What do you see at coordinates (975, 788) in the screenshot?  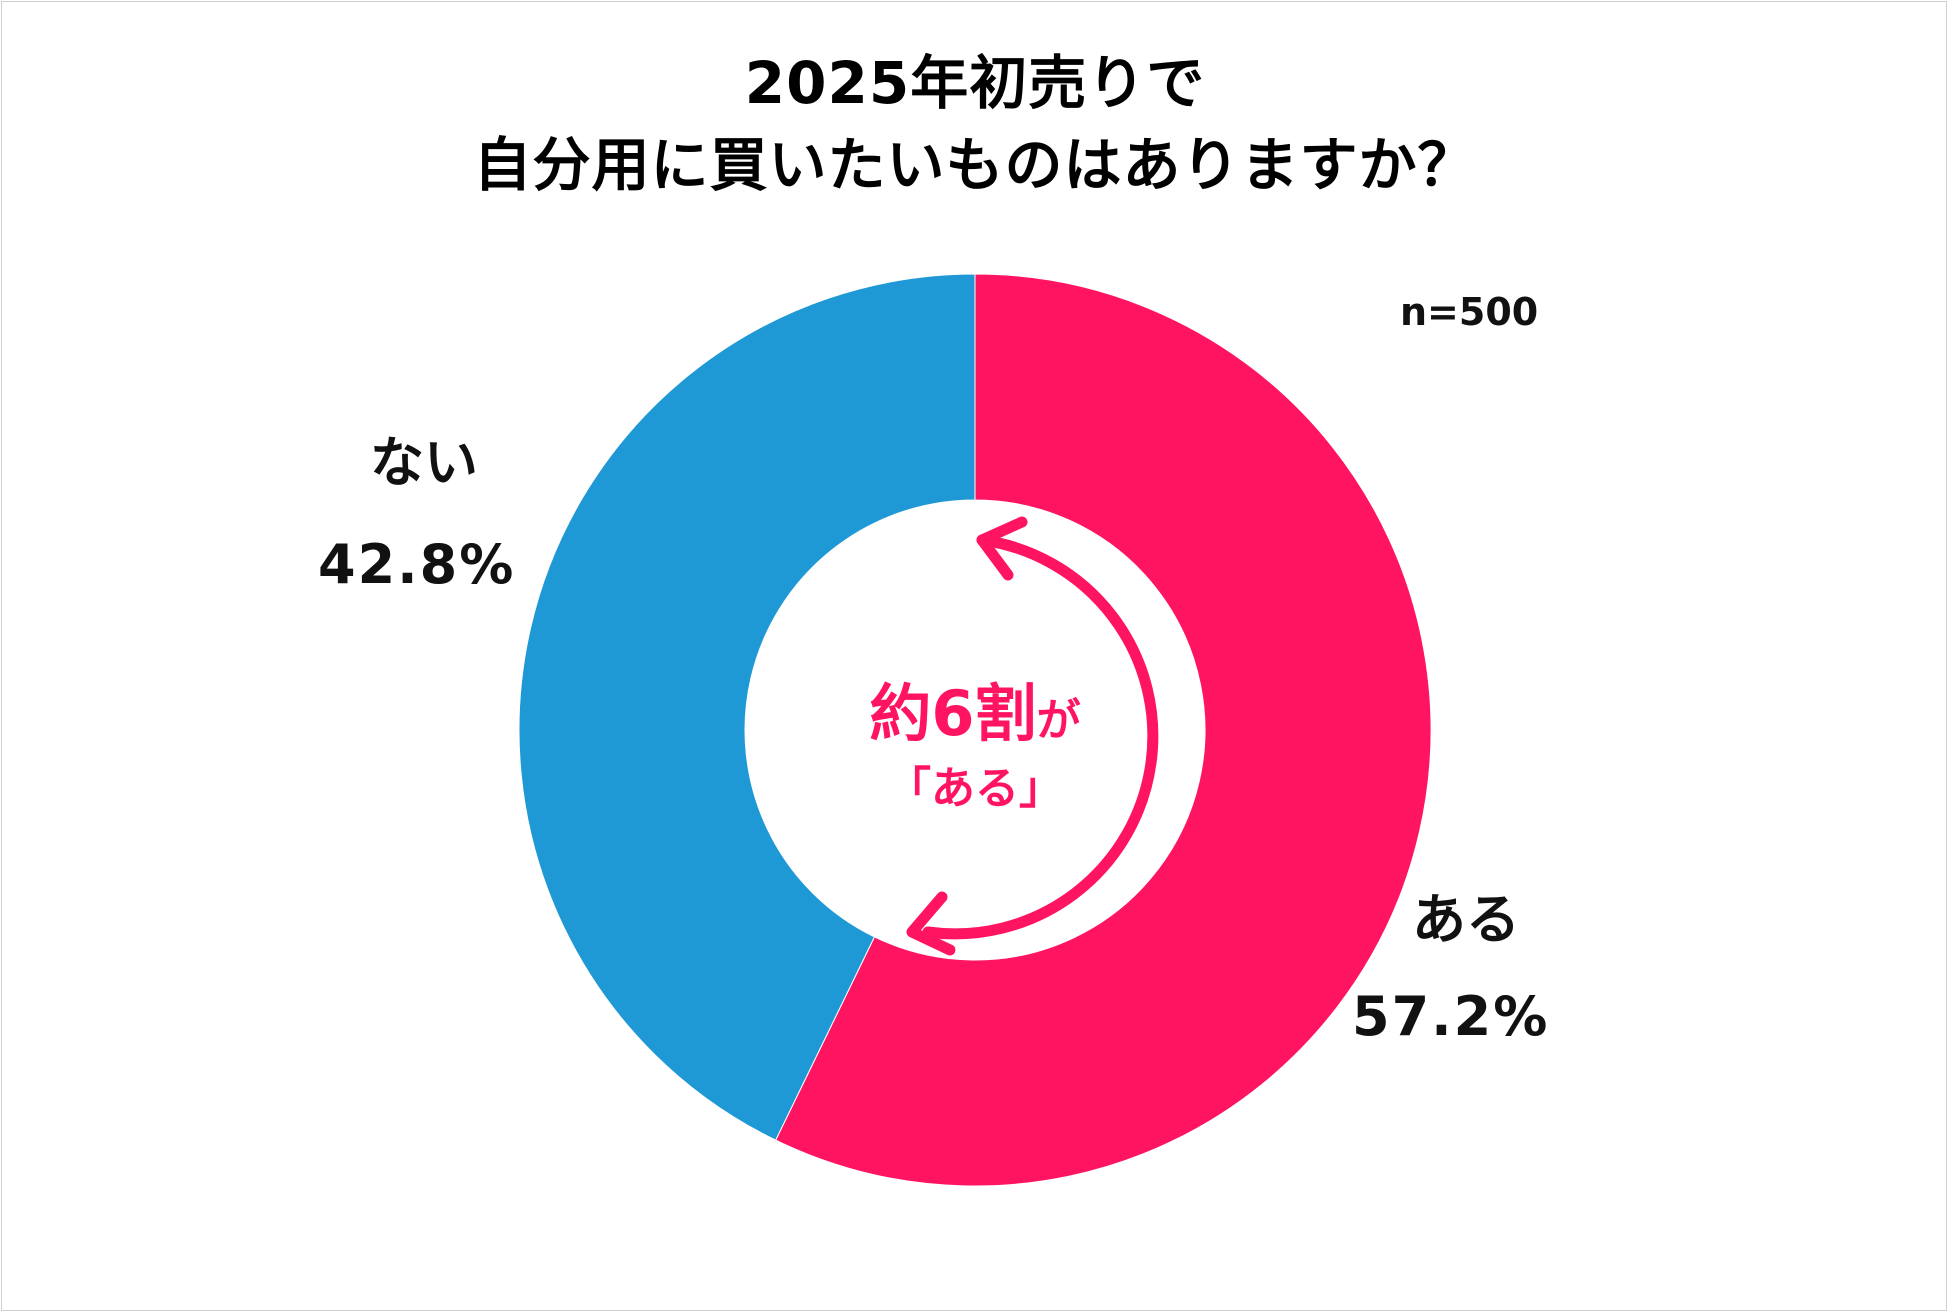 I see `center-annotation-sub: 「ある」` at bounding box center [975, 788].